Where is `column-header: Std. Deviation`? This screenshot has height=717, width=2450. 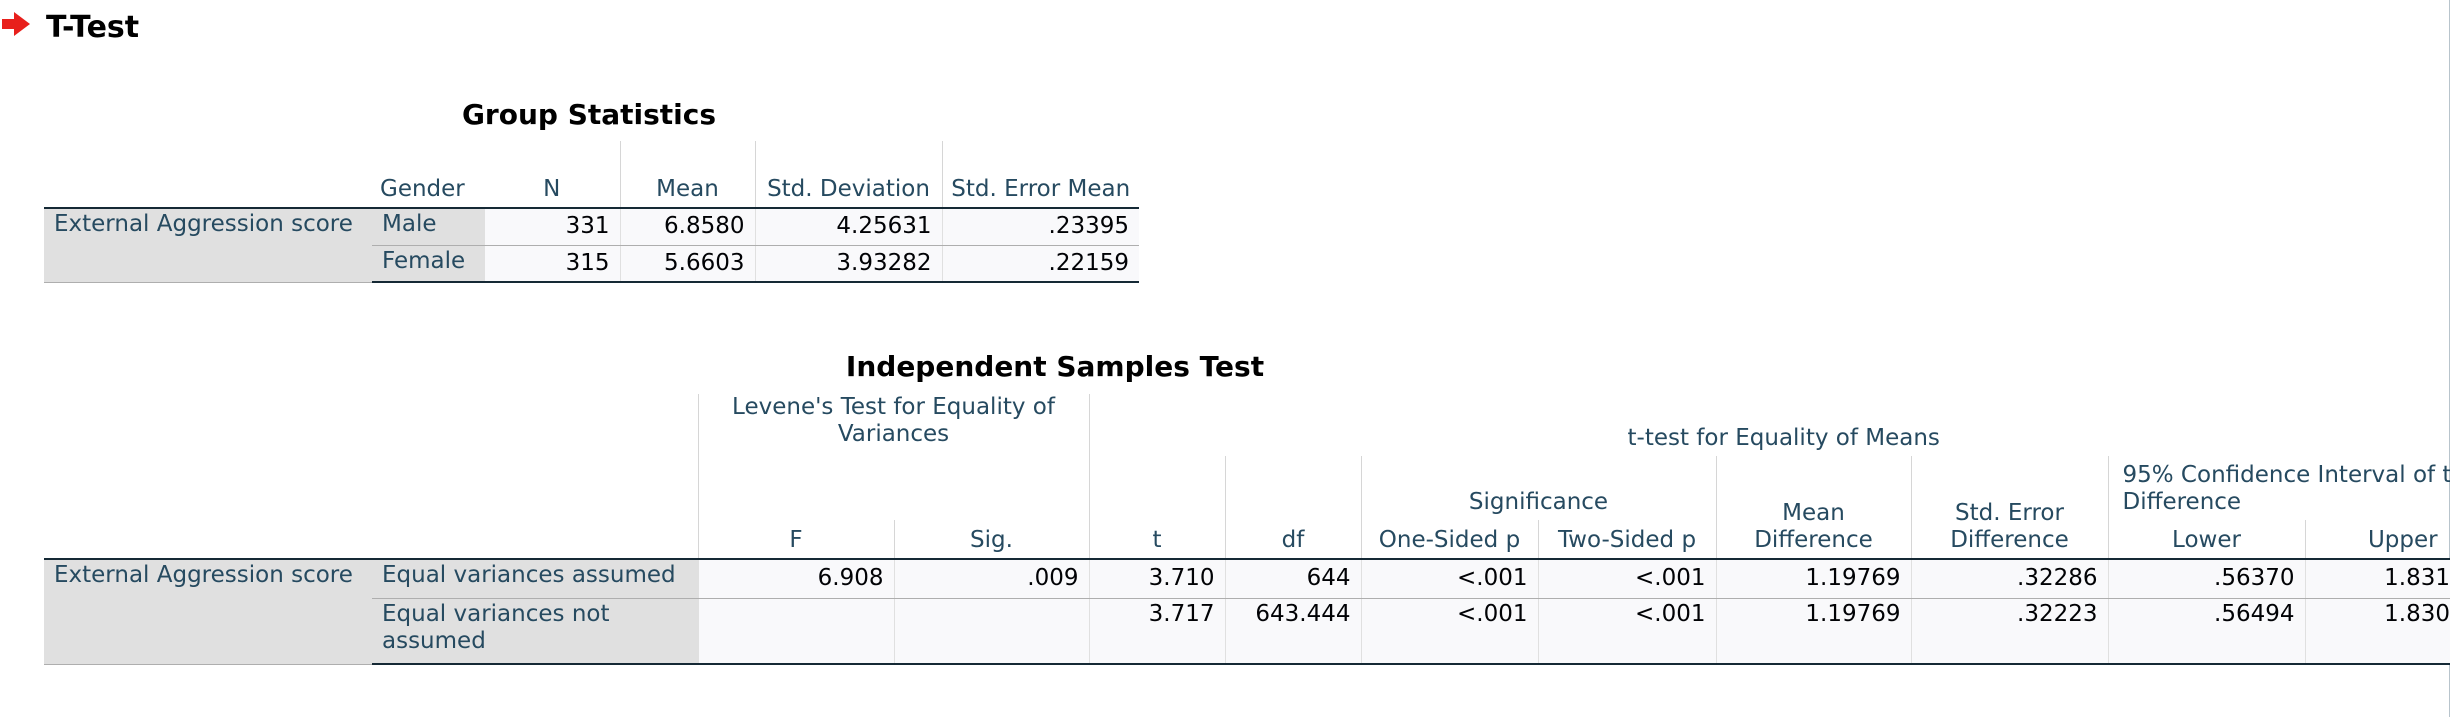 column-header: Std. Deviation is located at coordinates (848, 174).